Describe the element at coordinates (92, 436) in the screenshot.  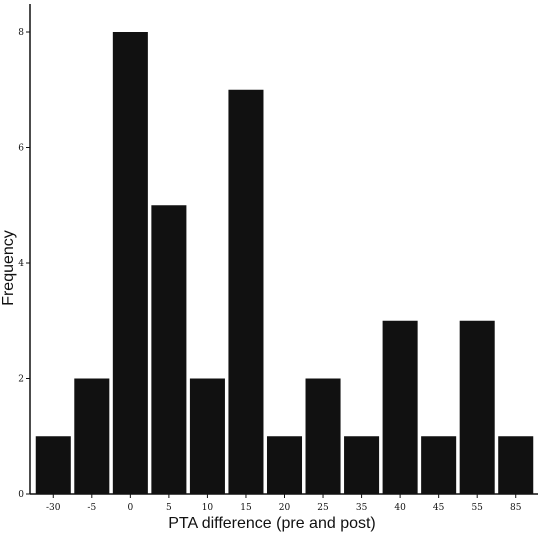
I see `bar--5` at that location.